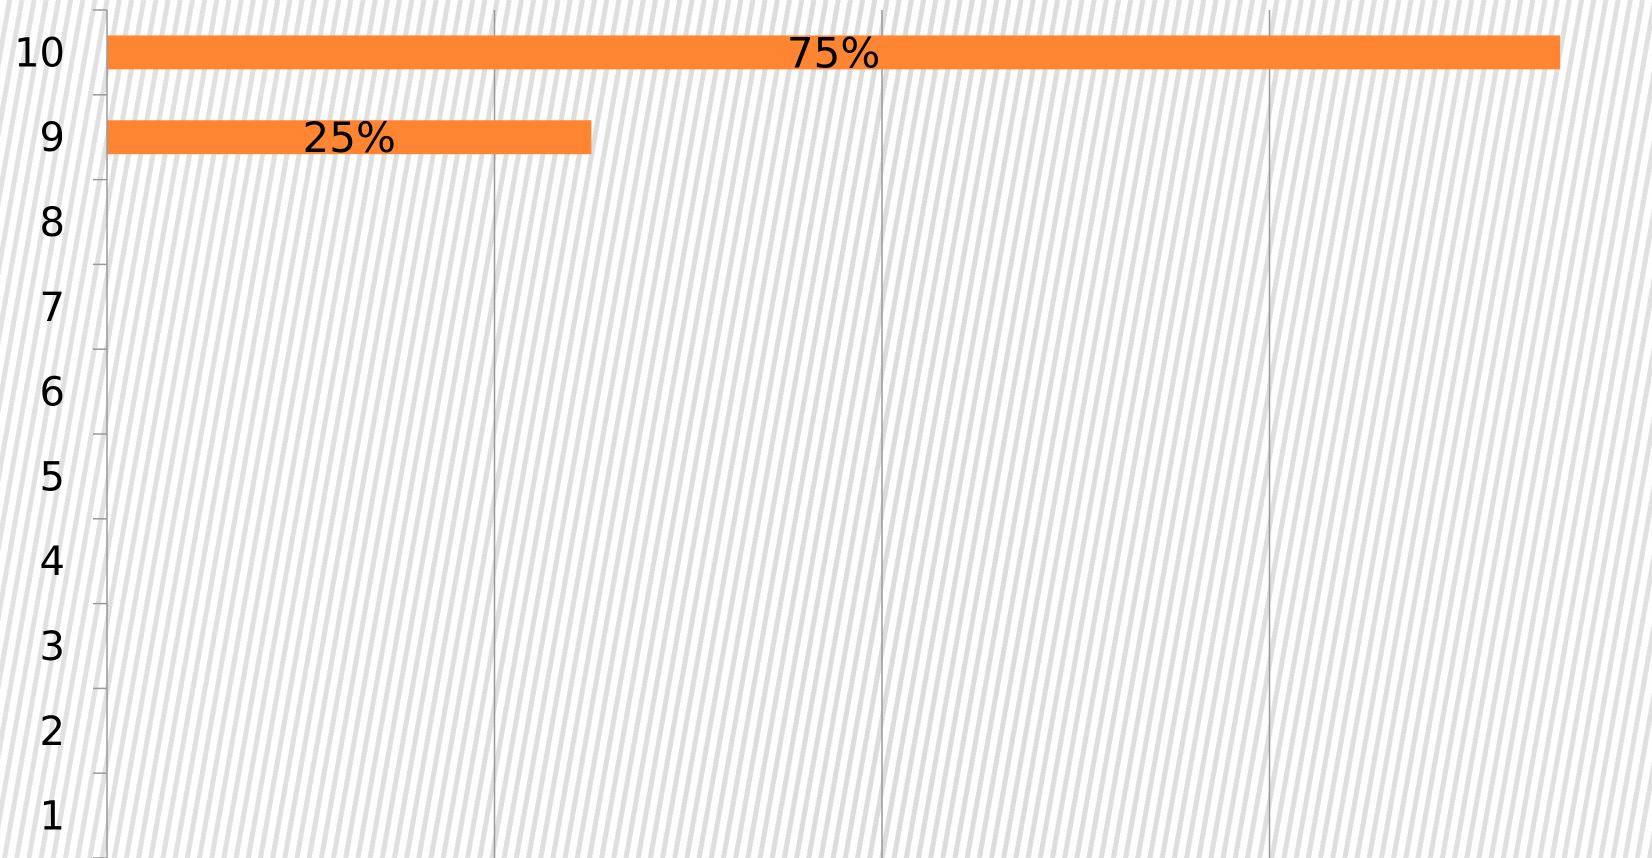  What do you see at coordinates (52, 308) in the screenshot?
I see `y-tick-label: 7` at bounding box center [52, 308].